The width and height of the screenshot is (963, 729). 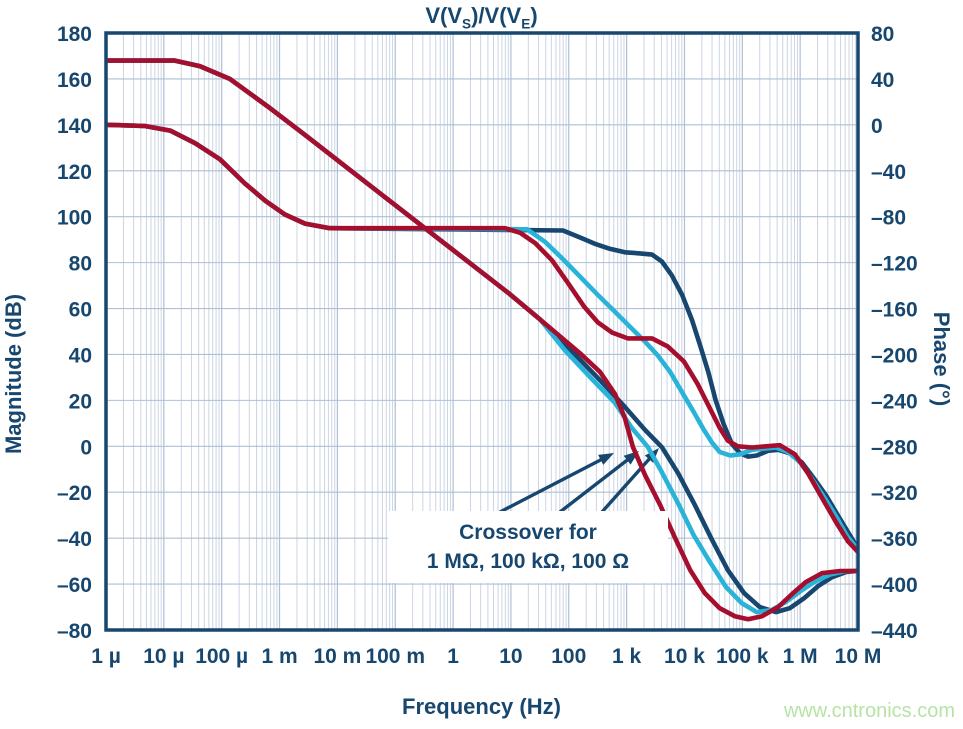 What do you see at coordinates (13, 374) in the screenshot?
I see `y-axis-label-magnitude: Magnitude (dB)` at bounding box center [13, 374].